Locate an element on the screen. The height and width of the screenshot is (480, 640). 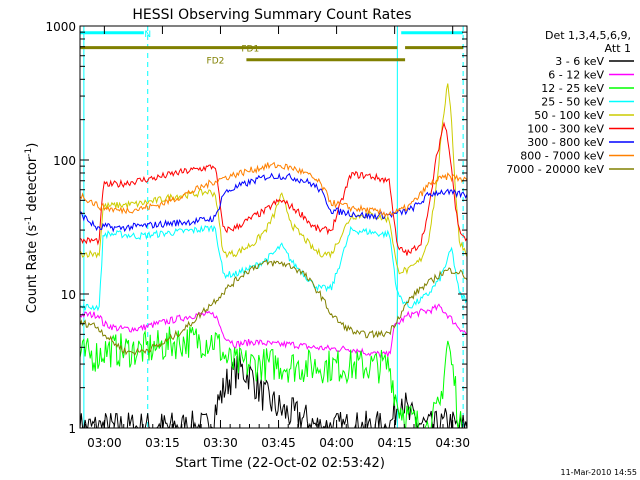
y-tick-label-4: 1000 is located at coordinates (60, 27).